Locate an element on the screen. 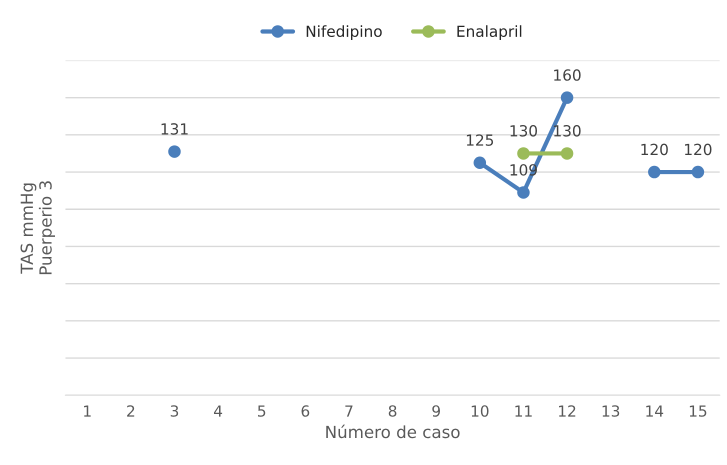  x-tick-label: 3 is located at coordinates (174, 411).